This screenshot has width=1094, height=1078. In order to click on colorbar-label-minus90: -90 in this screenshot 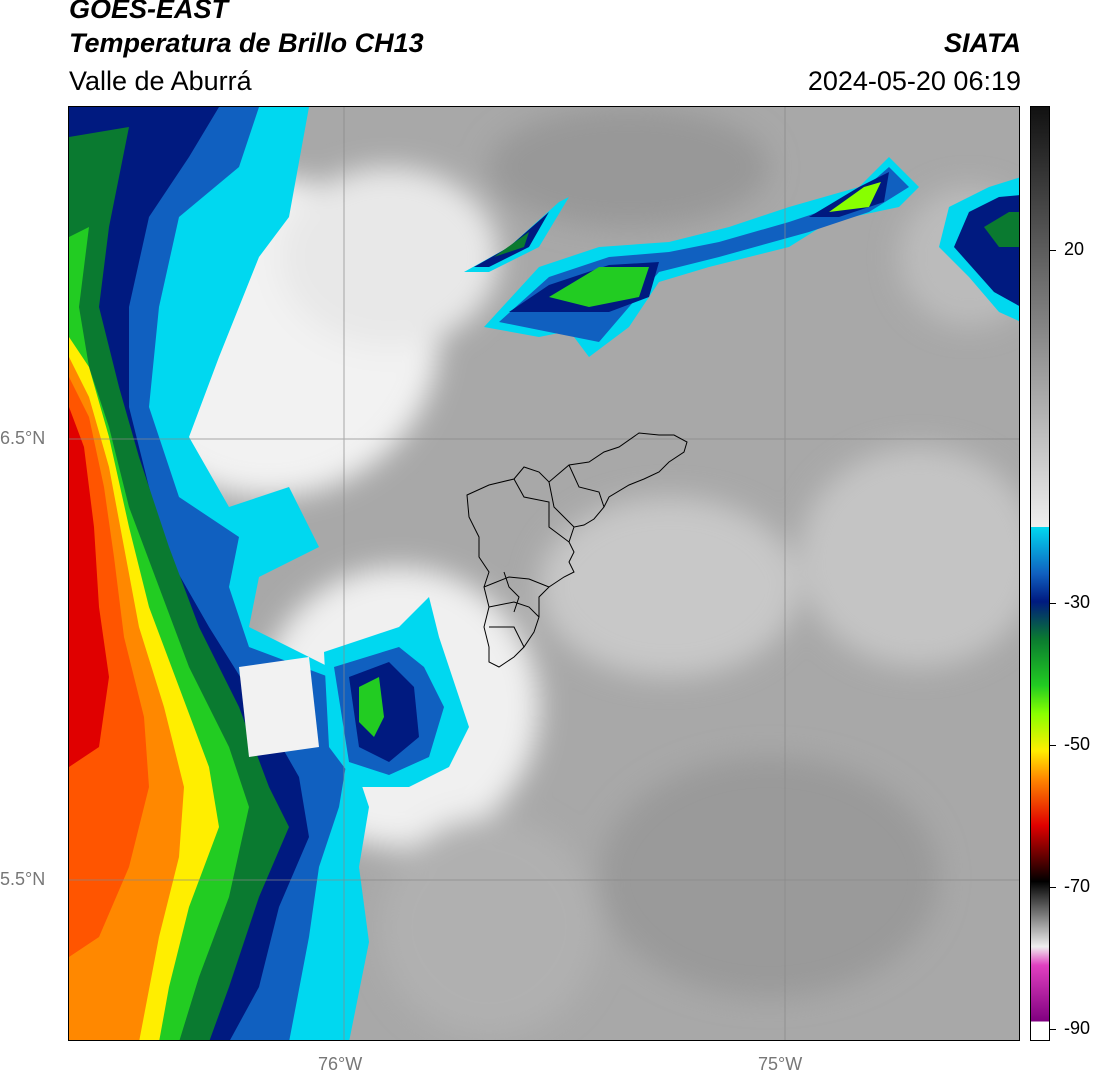, I will do `click(1077, 1028)`.